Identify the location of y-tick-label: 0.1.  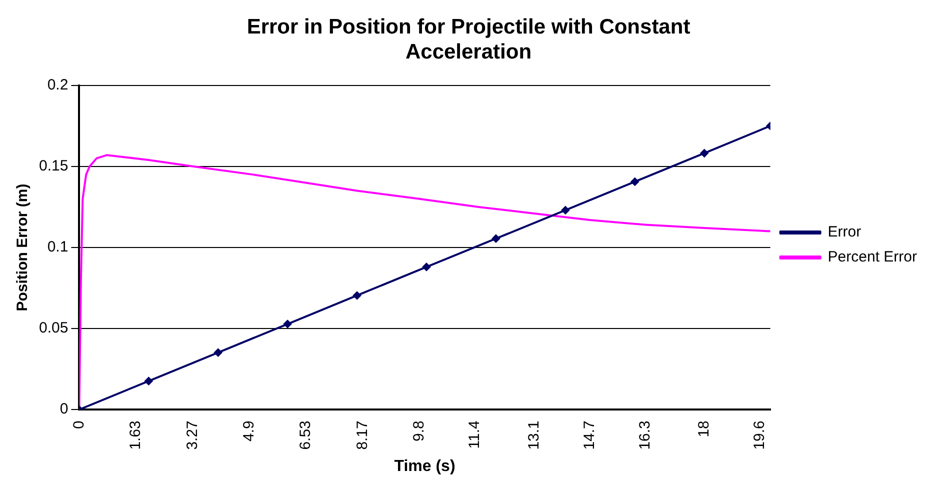
(57, 247).